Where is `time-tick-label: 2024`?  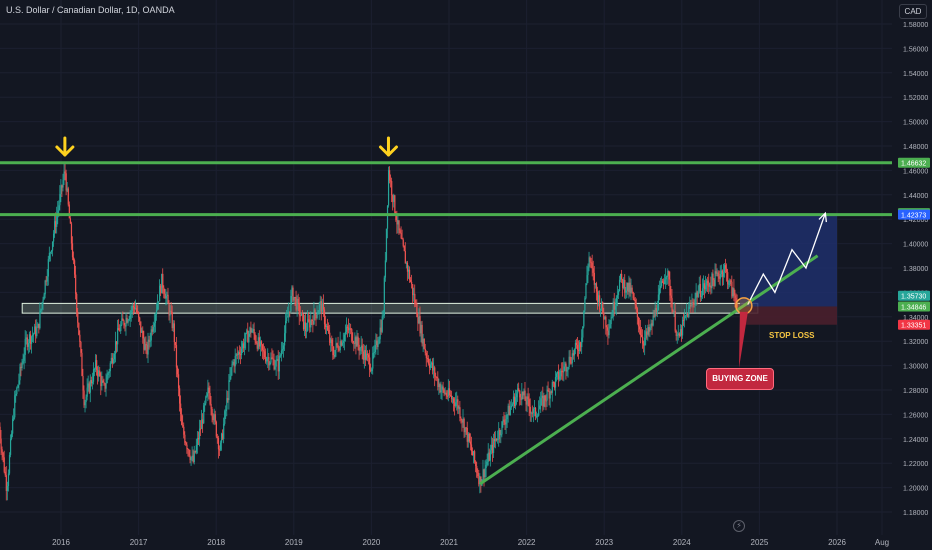 time-tick-label: 2024 is located at coordinates (682, 542).